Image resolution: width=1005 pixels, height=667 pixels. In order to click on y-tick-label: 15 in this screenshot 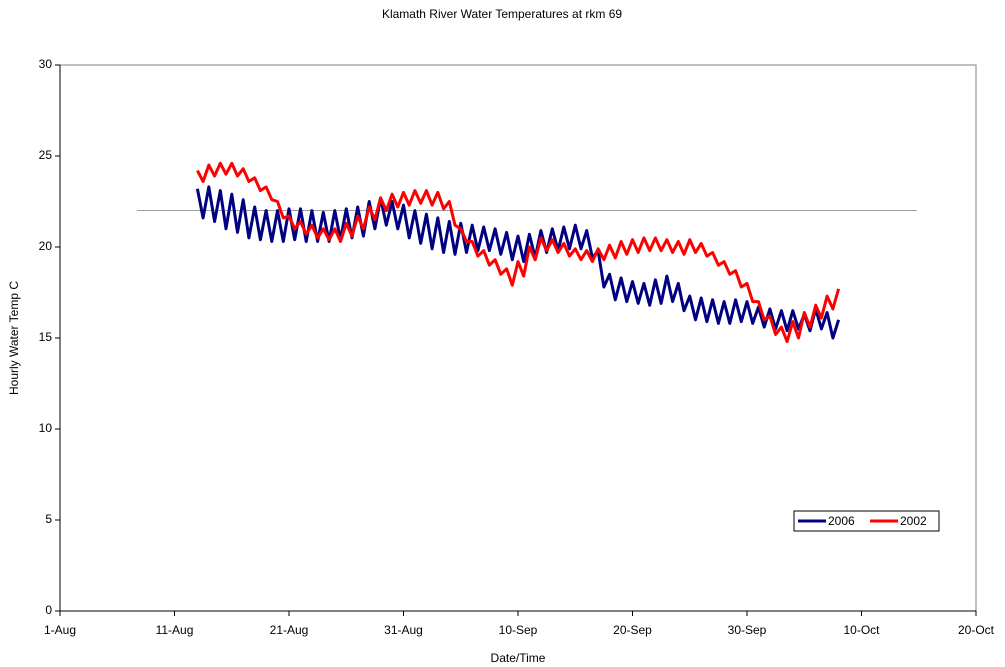, I will do `click(46, 337)`.